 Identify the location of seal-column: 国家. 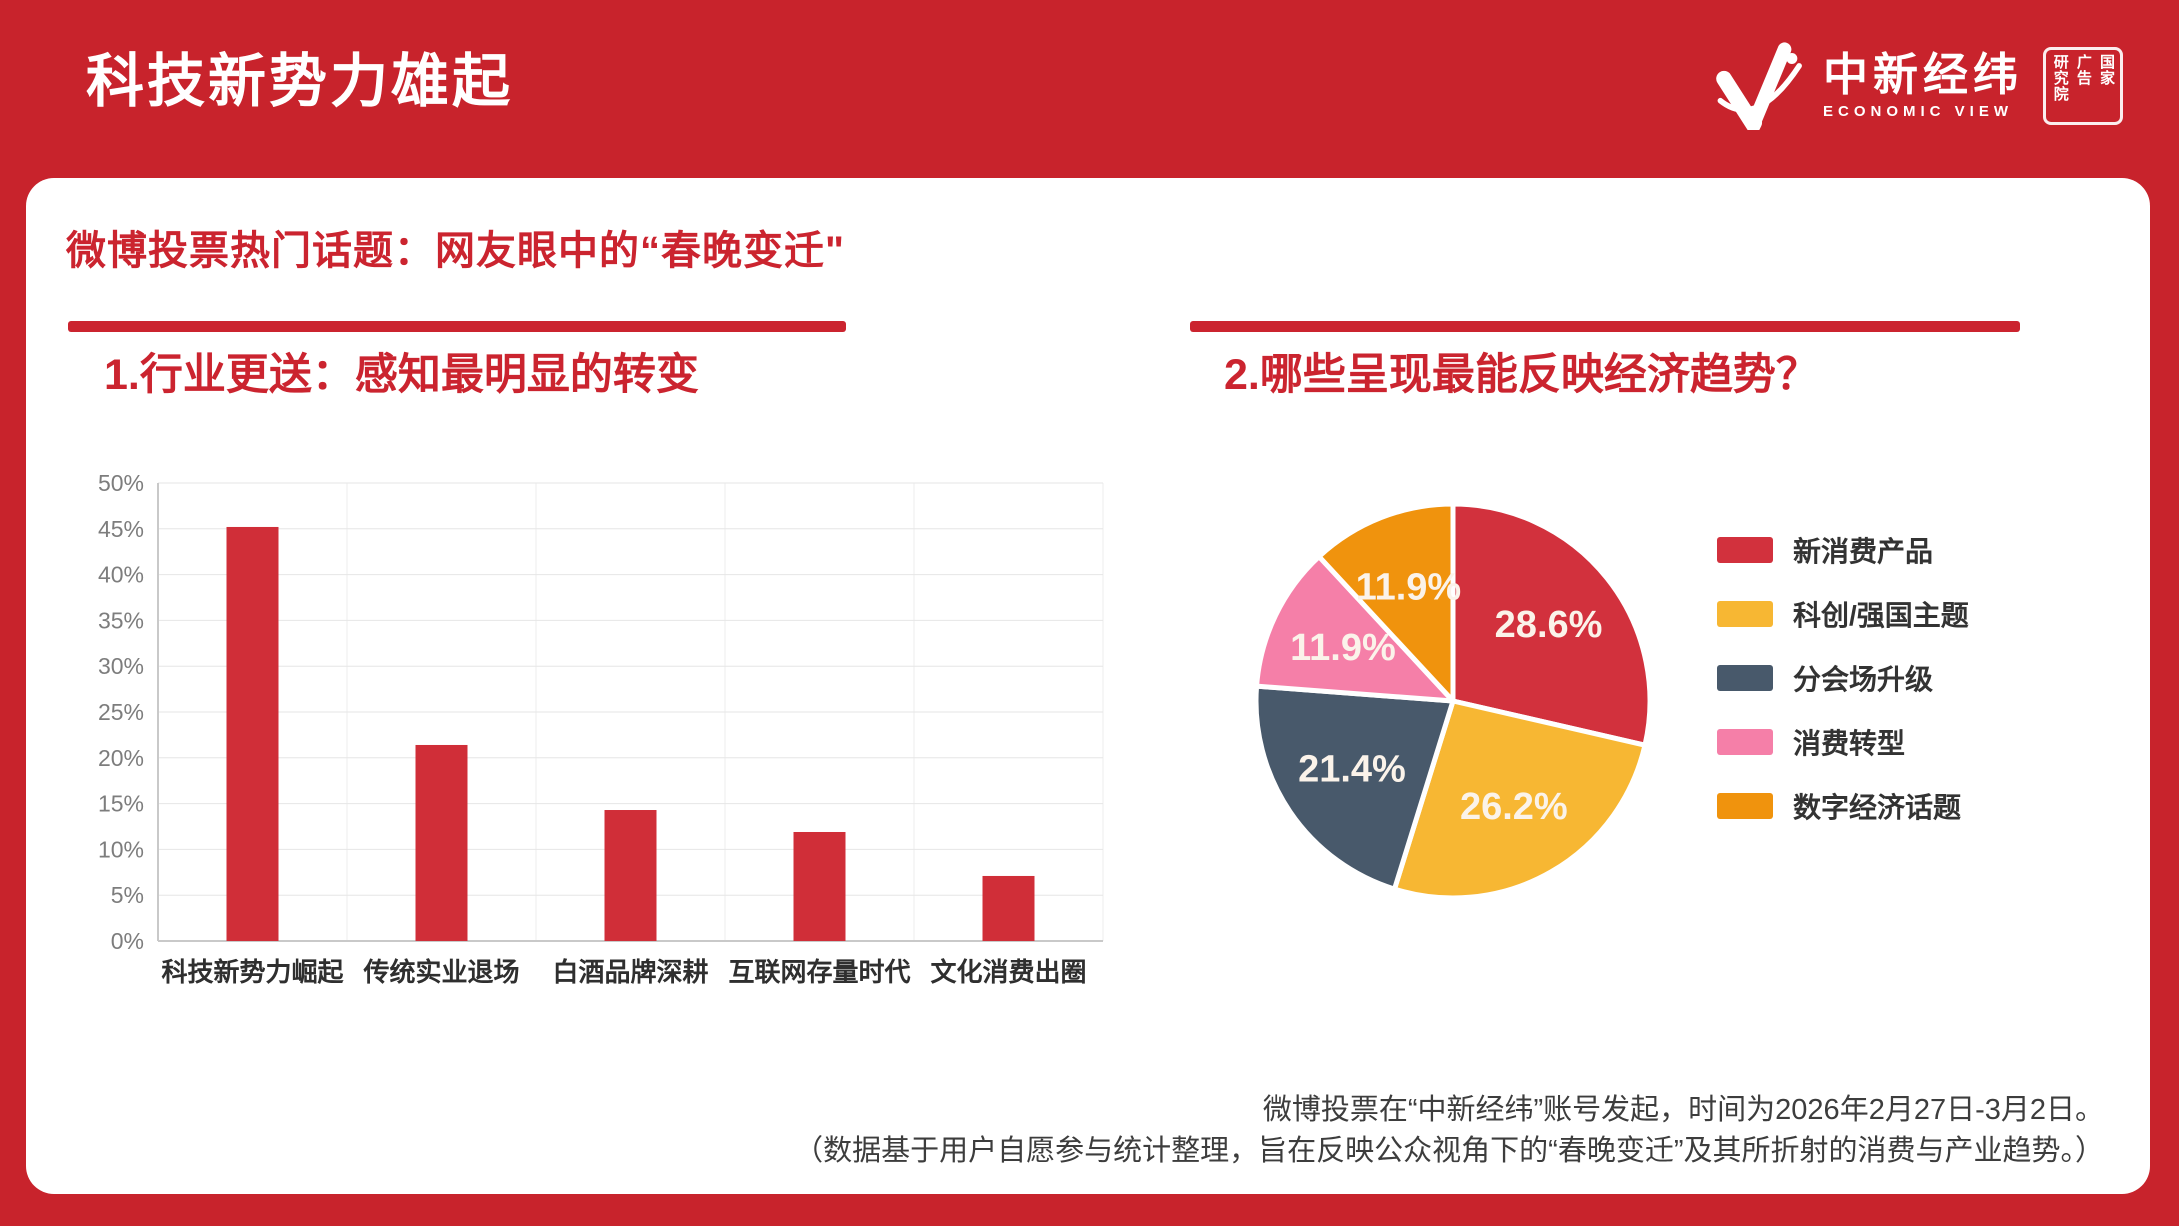
(2106, 70).